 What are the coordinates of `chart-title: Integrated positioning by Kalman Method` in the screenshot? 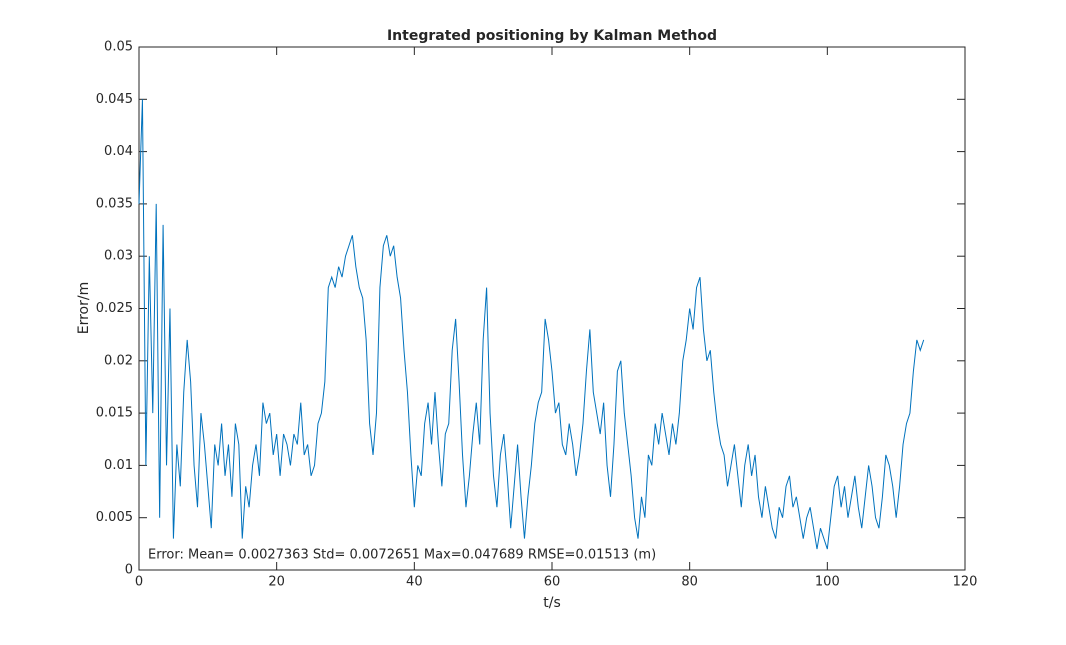 It's located at (552, 36).